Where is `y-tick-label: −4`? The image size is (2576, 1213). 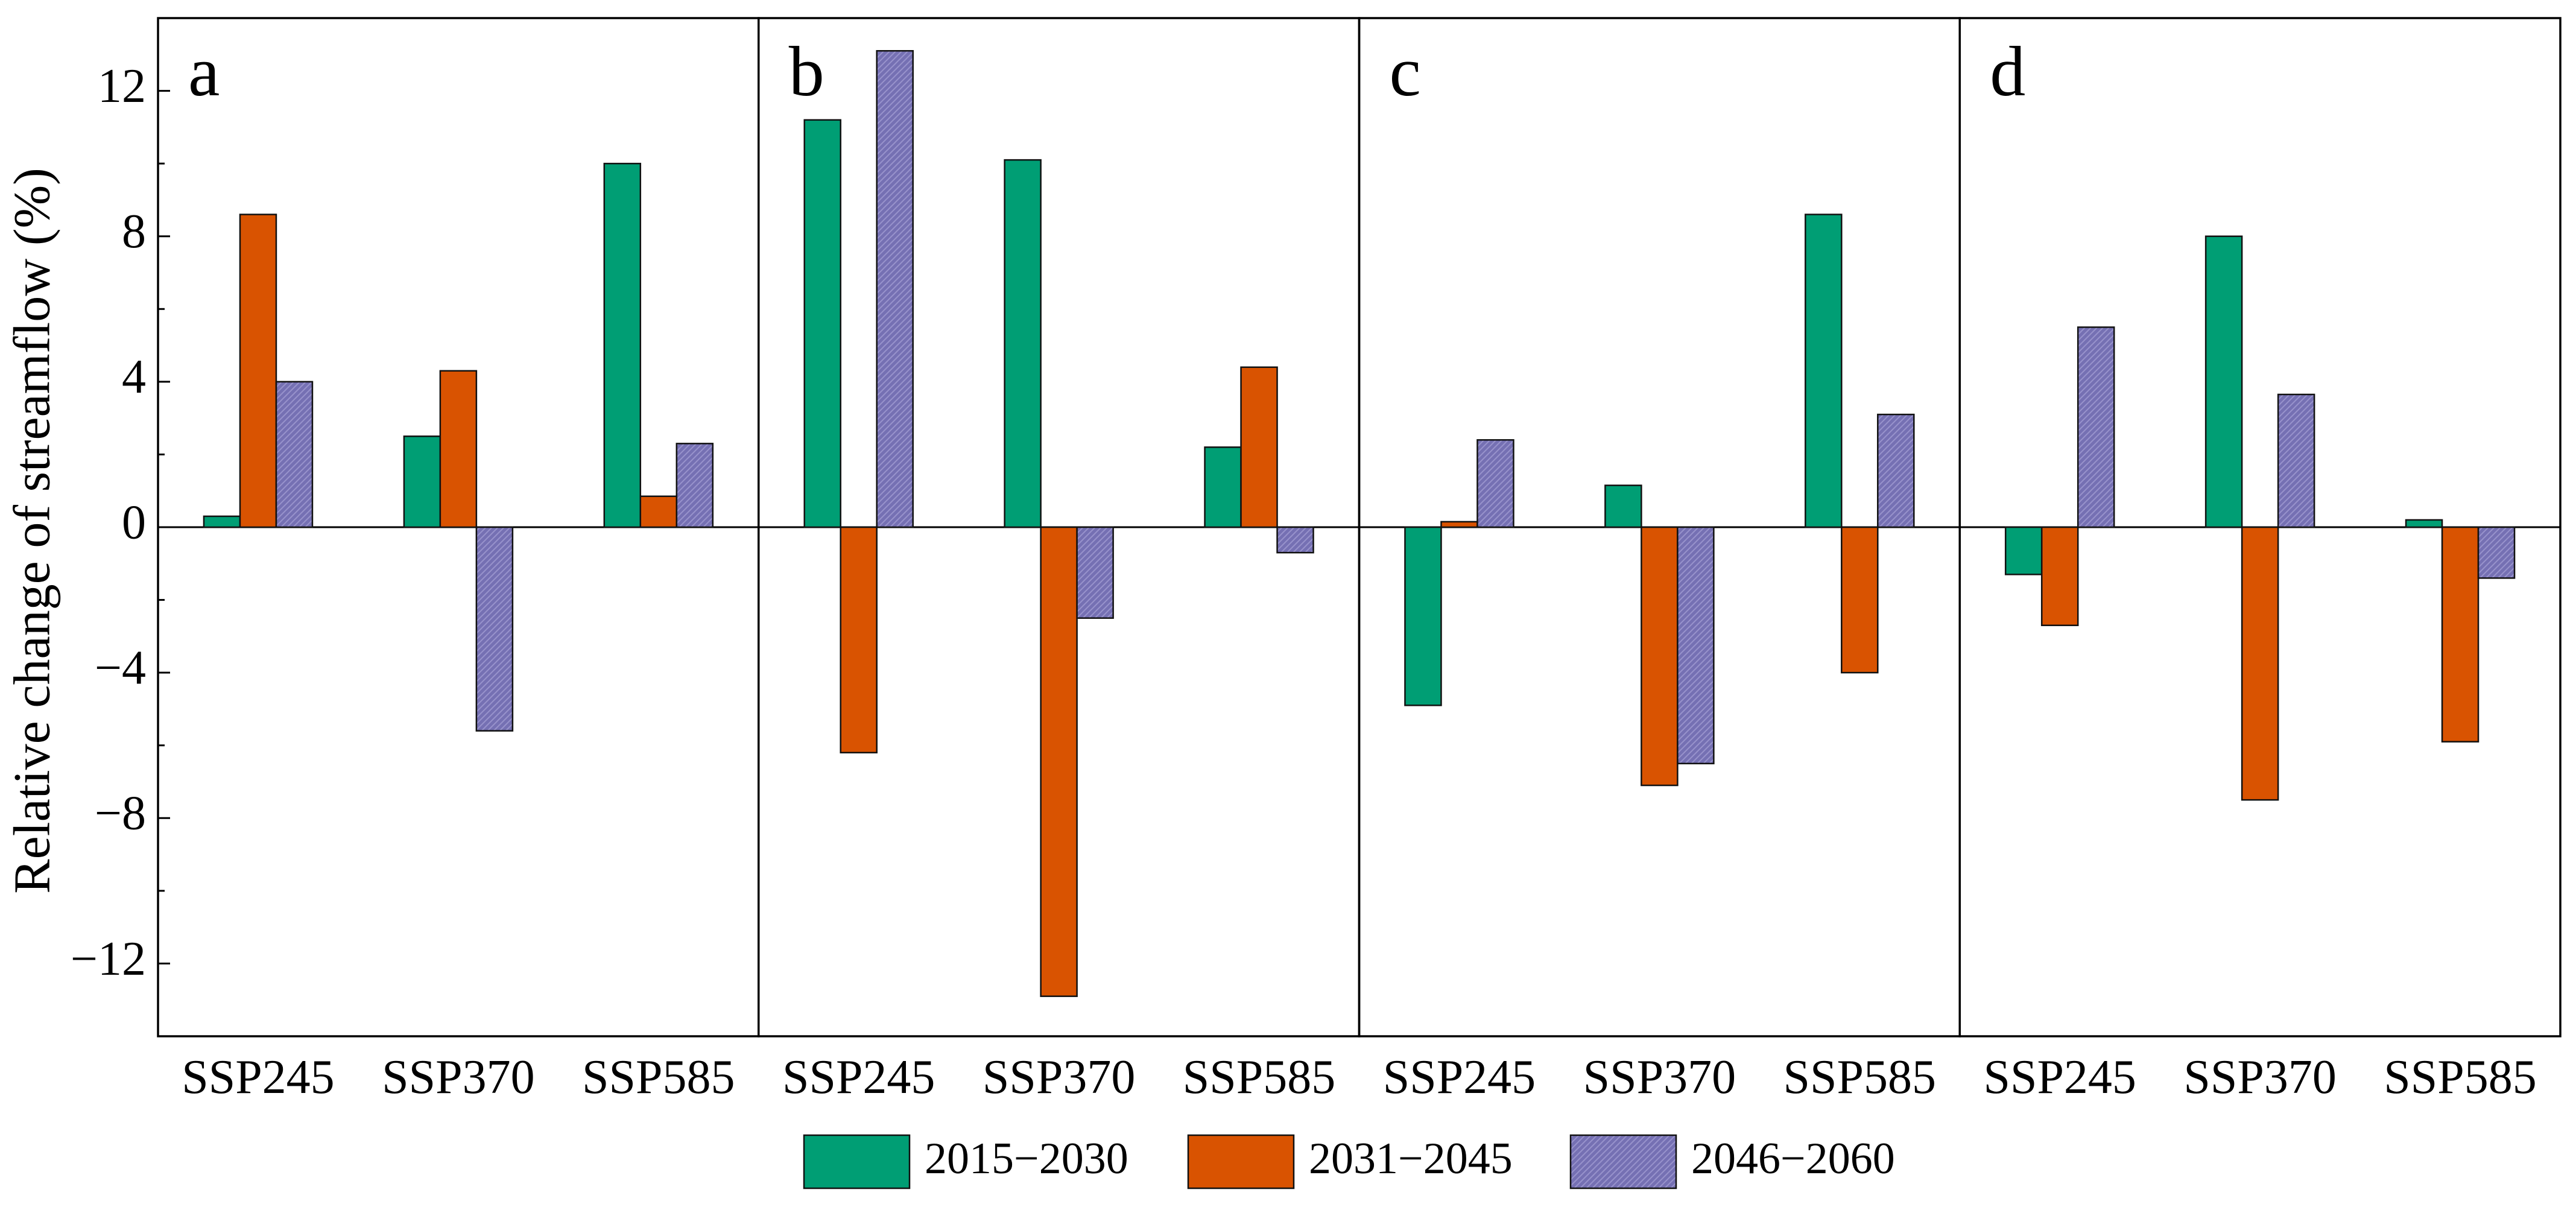 y-tick-label: −4 is located at coordinates (120, 669).